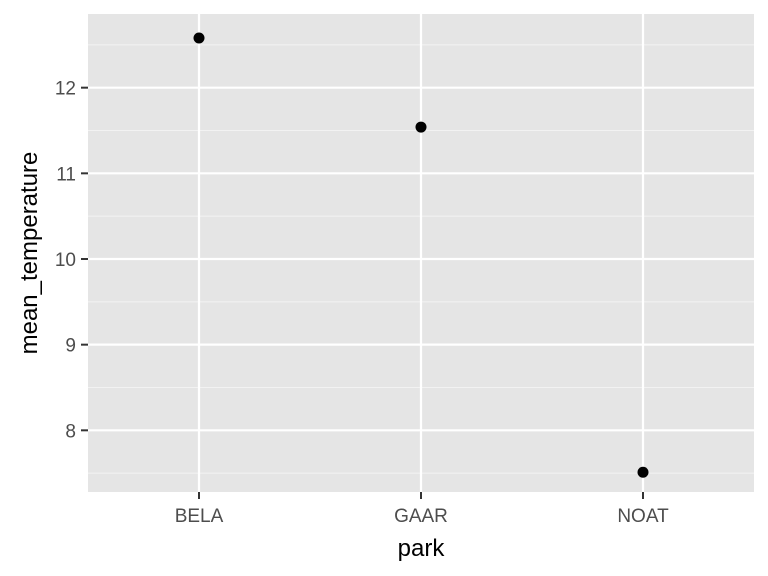  I want to click on x-tick-label: NOAT, so click(643, 516).